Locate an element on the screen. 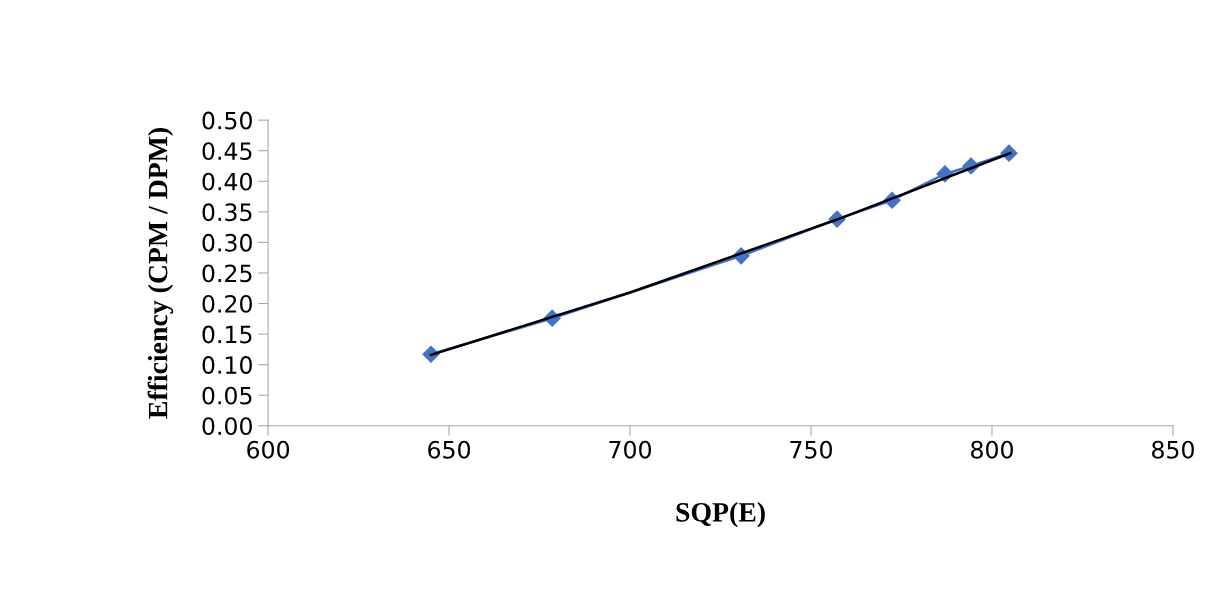 This screenshot has width=1213, height=610. x-tick-label: 600 is located at coordinates (268, 449).